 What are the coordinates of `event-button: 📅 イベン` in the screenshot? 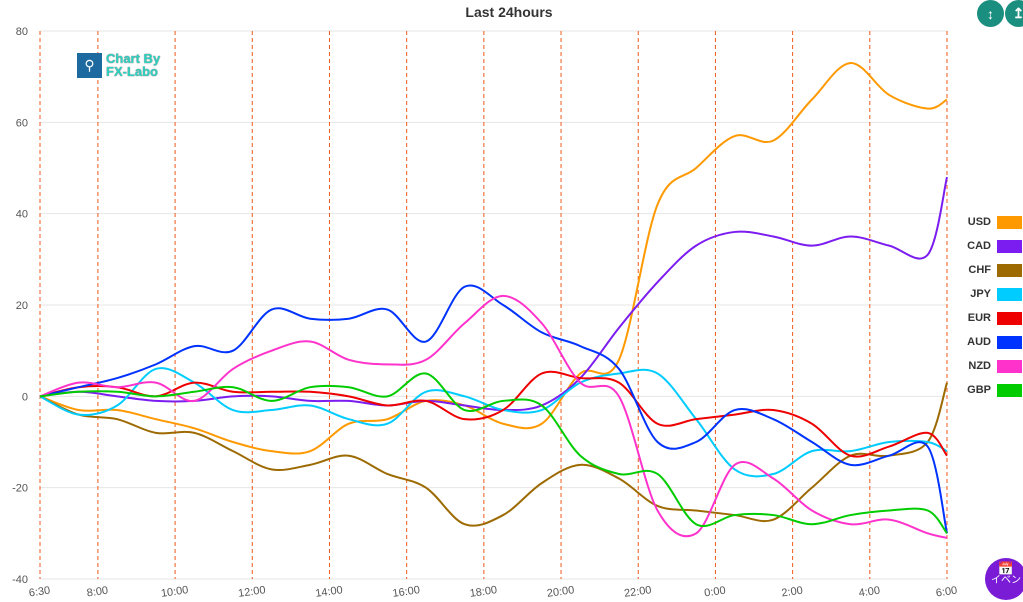 It's located at (1004, 579).